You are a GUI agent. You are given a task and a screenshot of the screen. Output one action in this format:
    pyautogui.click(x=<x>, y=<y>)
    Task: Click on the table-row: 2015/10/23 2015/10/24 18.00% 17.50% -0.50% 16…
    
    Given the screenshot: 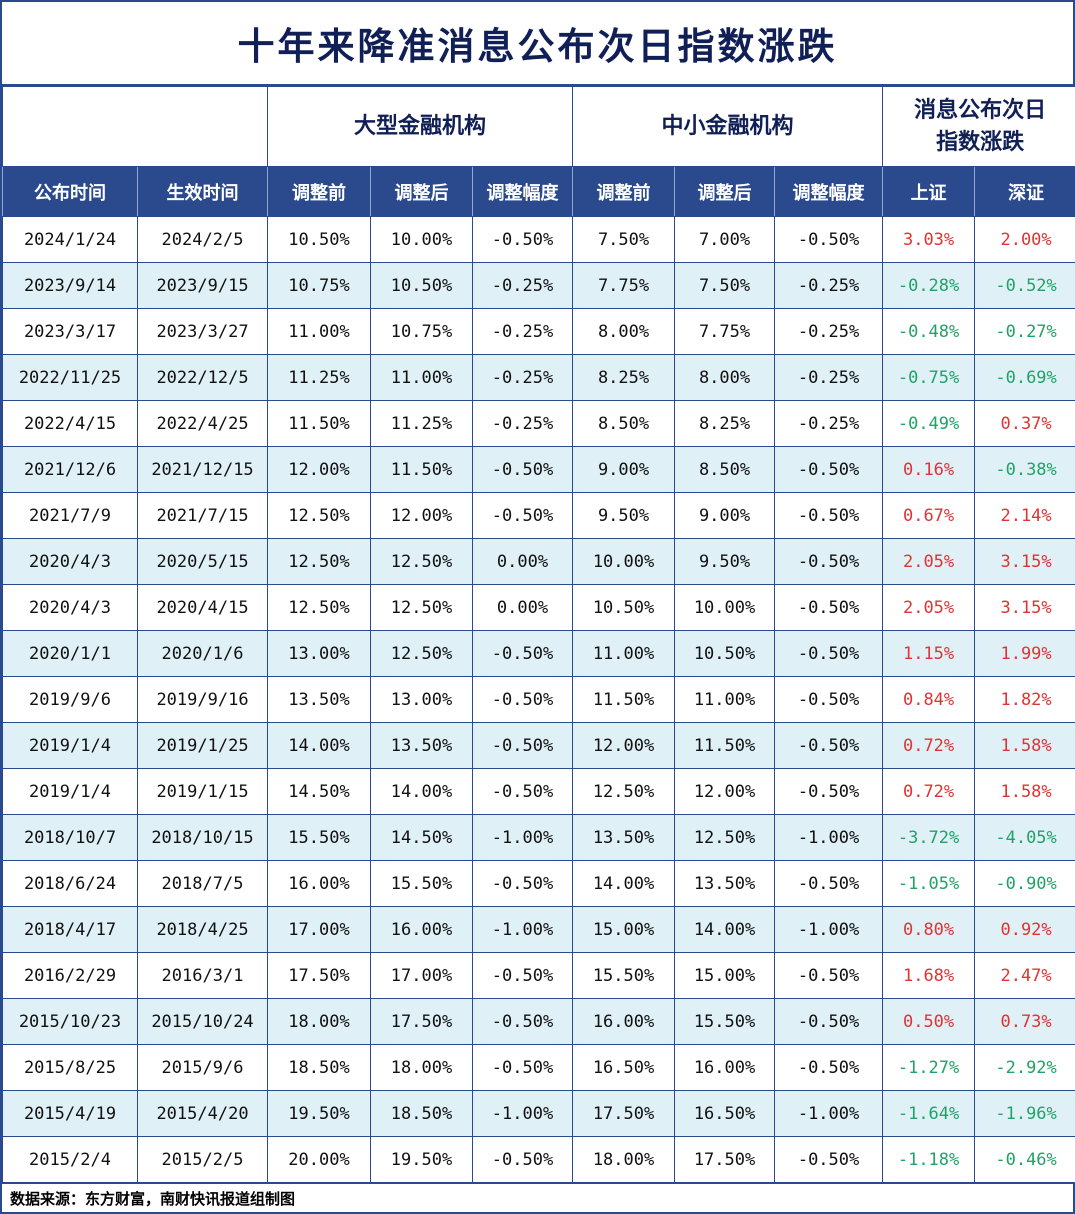 What is the action you would take?
    pyautogui.click(x=538, y=1021)
    